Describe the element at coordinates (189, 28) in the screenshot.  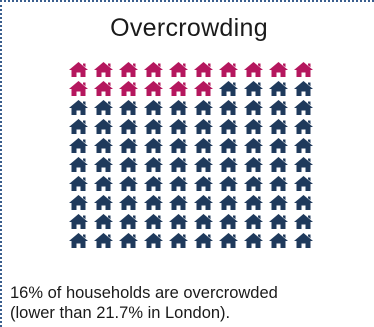
I see `panel-title: Overcrowding` at that location.